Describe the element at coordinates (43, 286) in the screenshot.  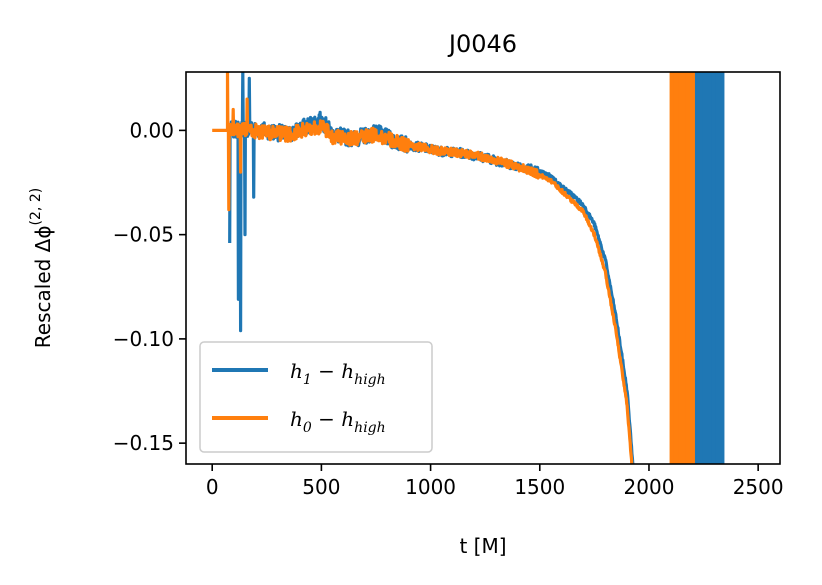
I see `y-axis-label-main: Rescaled Δϕ` at that location.